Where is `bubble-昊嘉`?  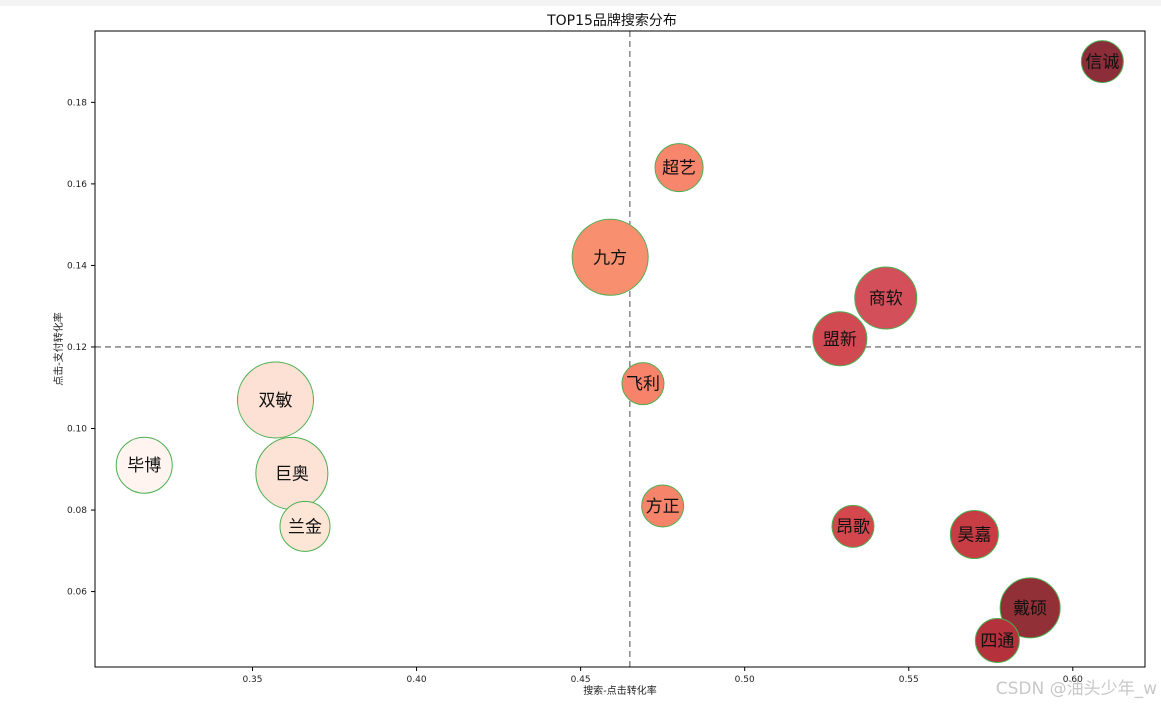 bubble-昊嘉 is located at coordinates (974, 534).